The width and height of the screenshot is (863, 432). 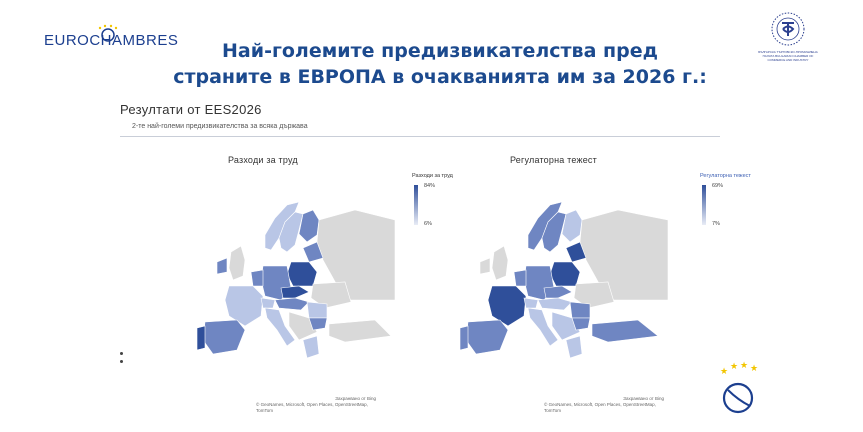 I want to click on results-title: Резултати от EES2026, so click(x=191, y=109).